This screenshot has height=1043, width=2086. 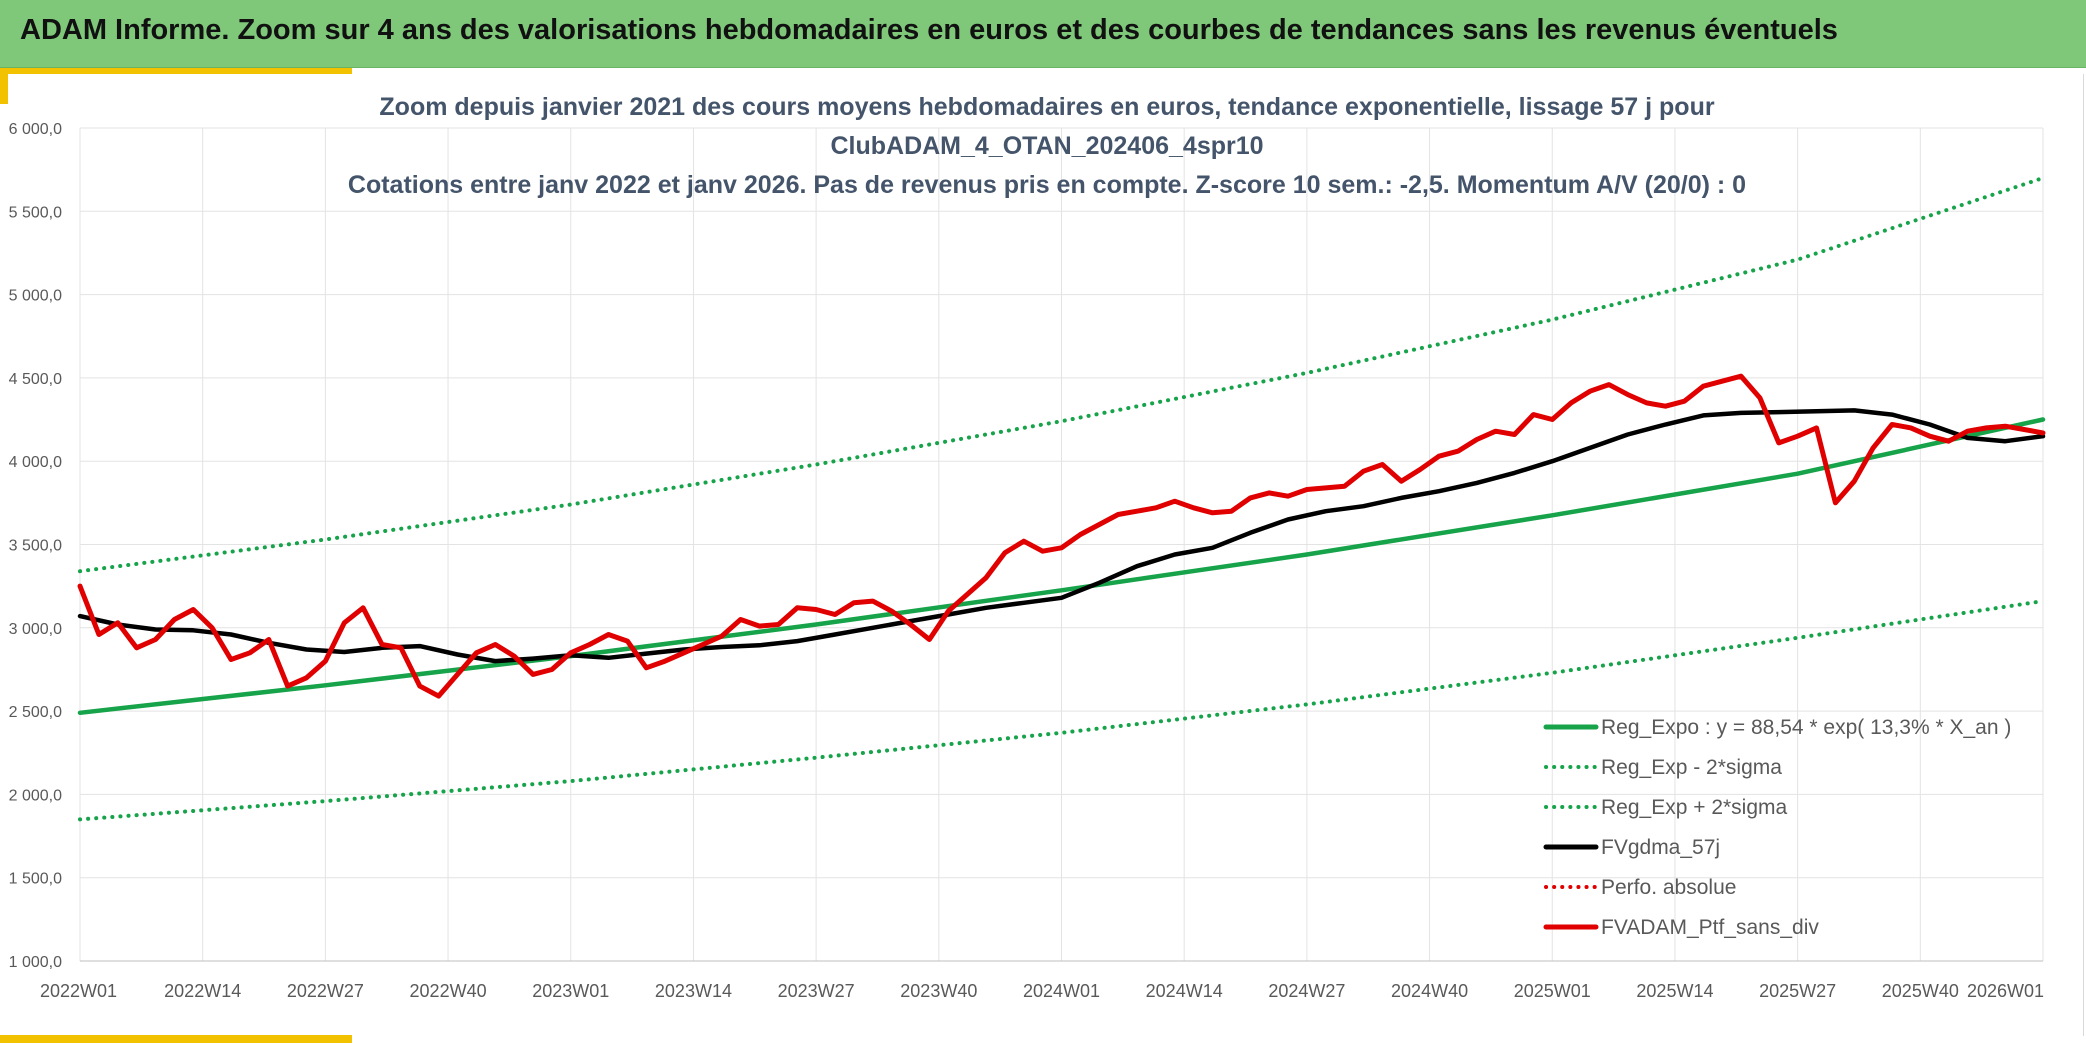 I want to click on x-tick-label: 2022W27, so click(x=325, y=991).